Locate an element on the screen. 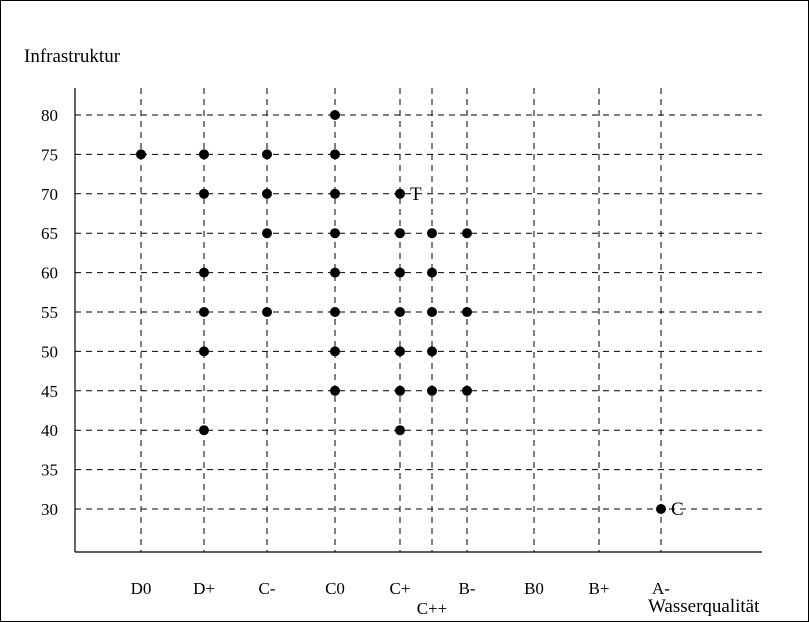  y-tick-label: 55 is located at coordinates (49, 312).